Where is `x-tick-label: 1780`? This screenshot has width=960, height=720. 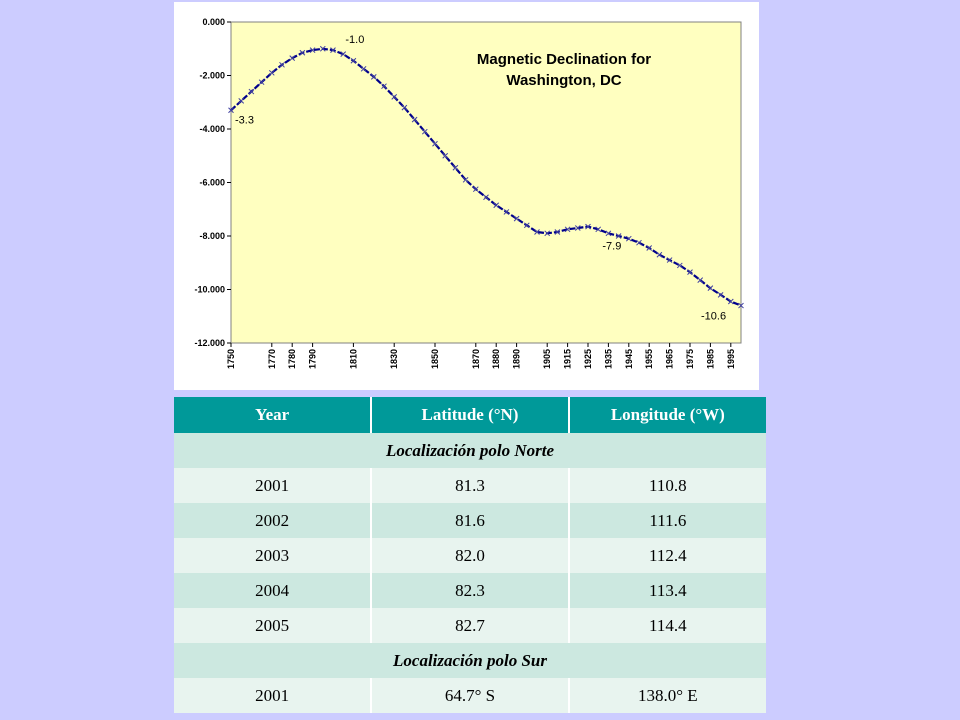
x-tick-label: 1780 is located at coordinates (292, 359).